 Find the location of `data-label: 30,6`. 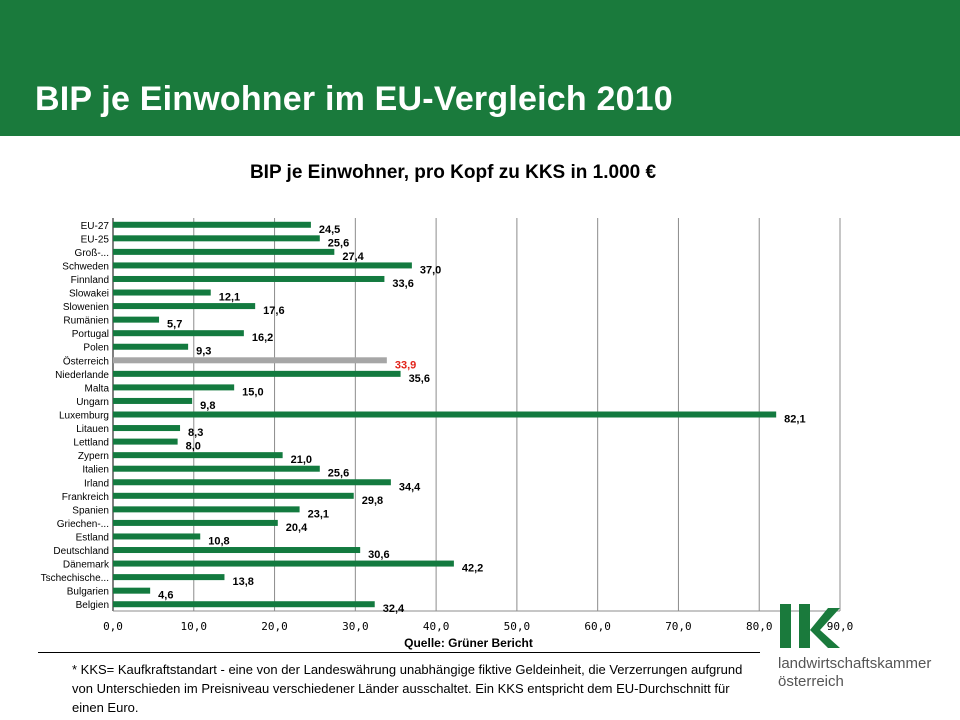

data-label: 30,6 is located at coordinates (378, 555).